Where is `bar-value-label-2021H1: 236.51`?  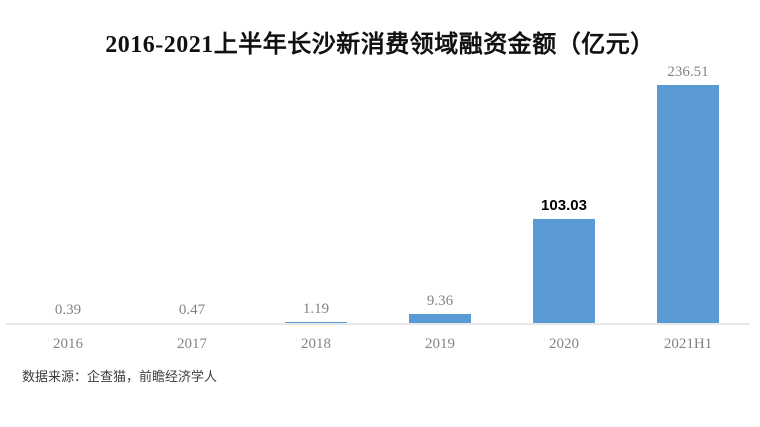 bar-value-label-2021H1: 236.51 is located at coordinates (688, 72).